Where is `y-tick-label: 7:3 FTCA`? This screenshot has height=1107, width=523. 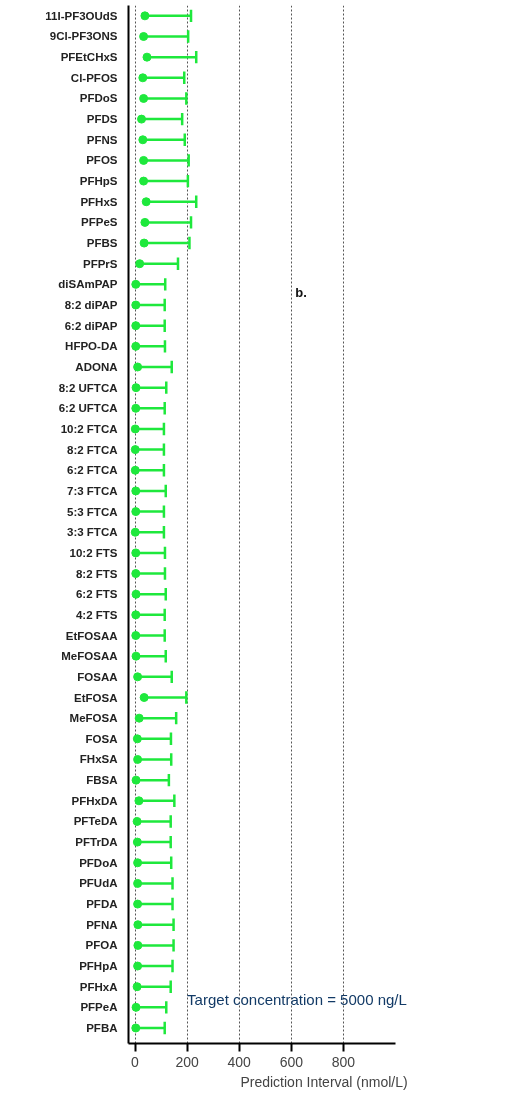 y-tick-label: 7:3 FTCA is located at coordinates (92, 490).